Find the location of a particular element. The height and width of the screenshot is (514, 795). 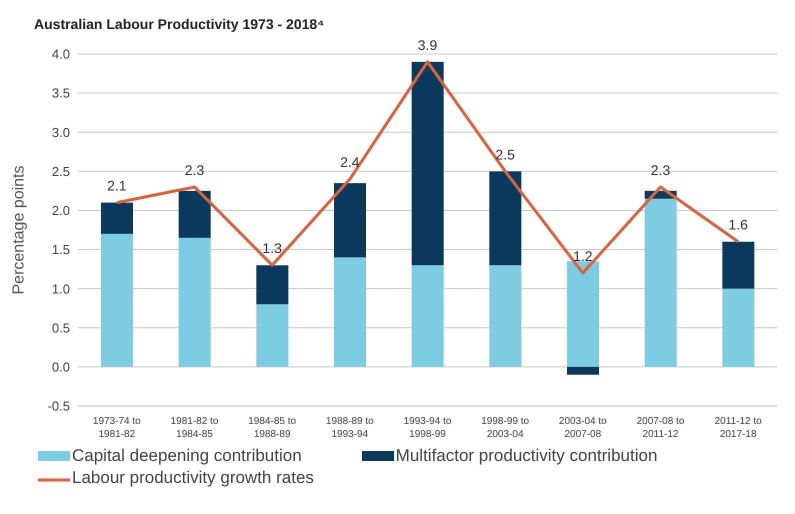

x-tick-label: 1993-94 to 1998-99 is located at coordinates (428, 428).